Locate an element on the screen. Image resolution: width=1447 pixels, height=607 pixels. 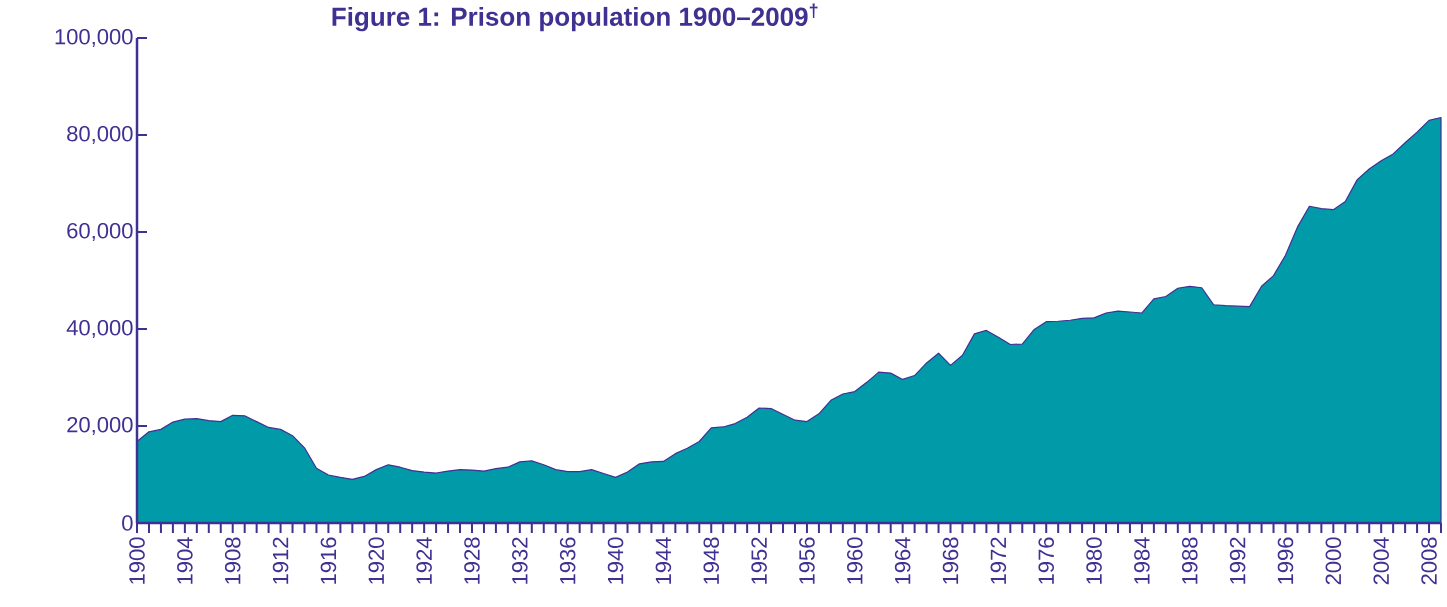
x-tick-label: 1916 is located at coordinates (328, 560).